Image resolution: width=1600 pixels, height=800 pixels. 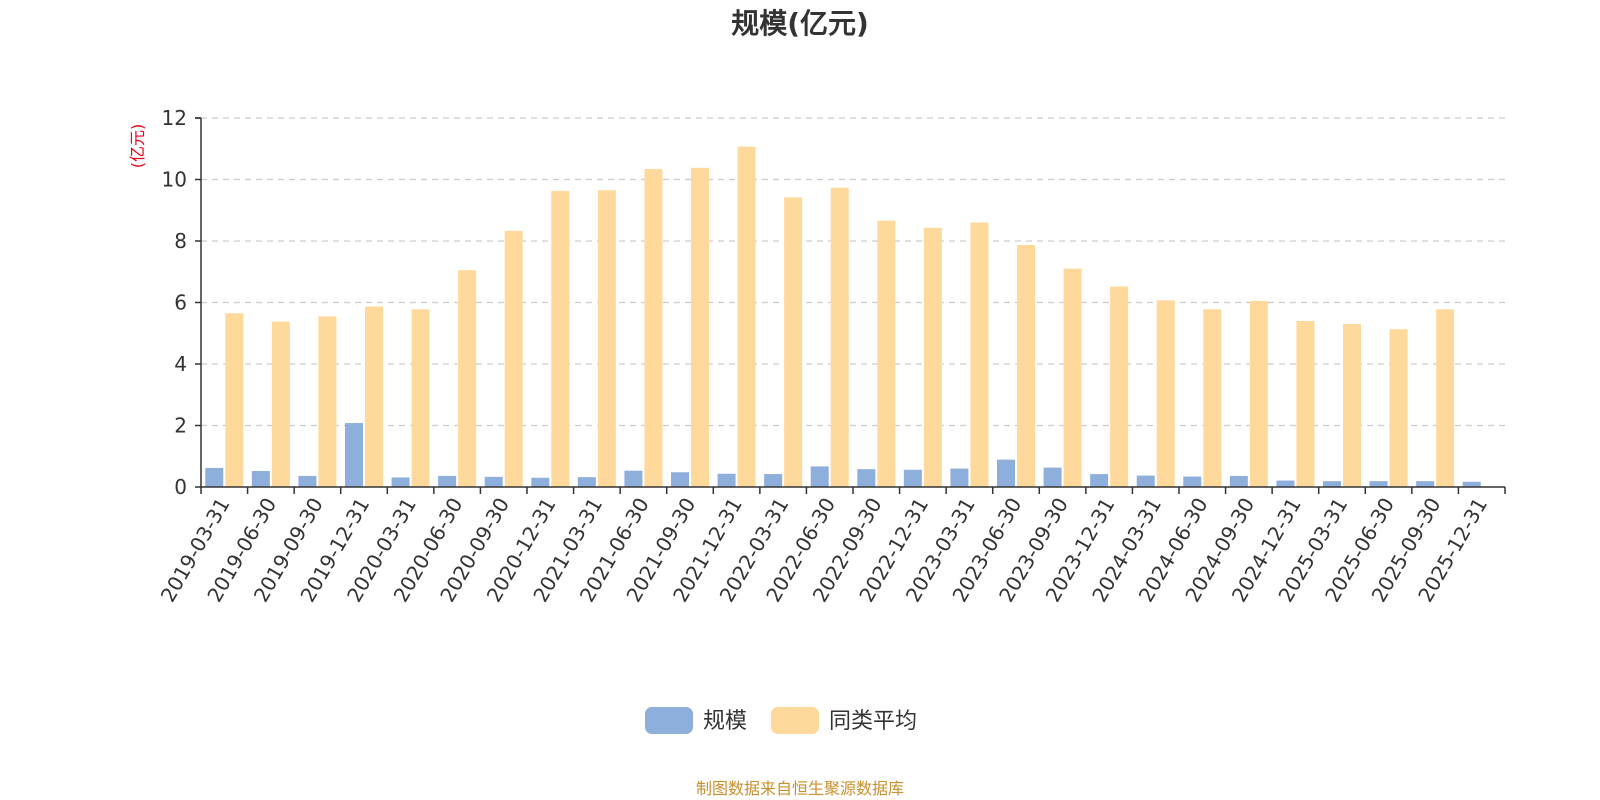 What do you see at coordinates (873, 721) in the screenshot?
I see `legend-label: 同类平均` at bounding box center [873, 721].